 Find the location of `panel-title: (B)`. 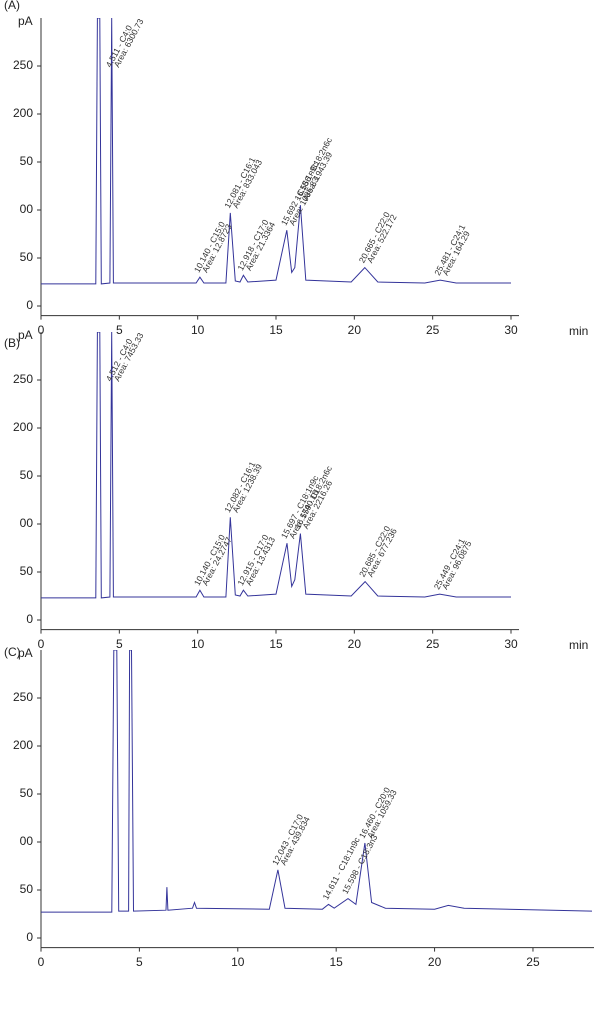

panel-title: (B) is located at coordinates (12, 343).